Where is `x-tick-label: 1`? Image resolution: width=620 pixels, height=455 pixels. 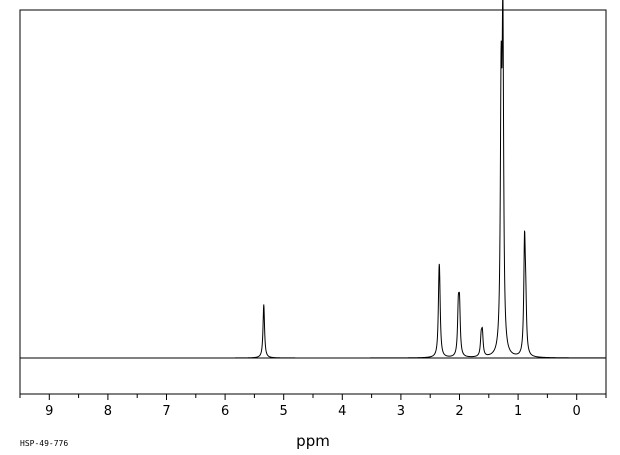 x-tick-label: 1 is located at coordinates (518, 411).